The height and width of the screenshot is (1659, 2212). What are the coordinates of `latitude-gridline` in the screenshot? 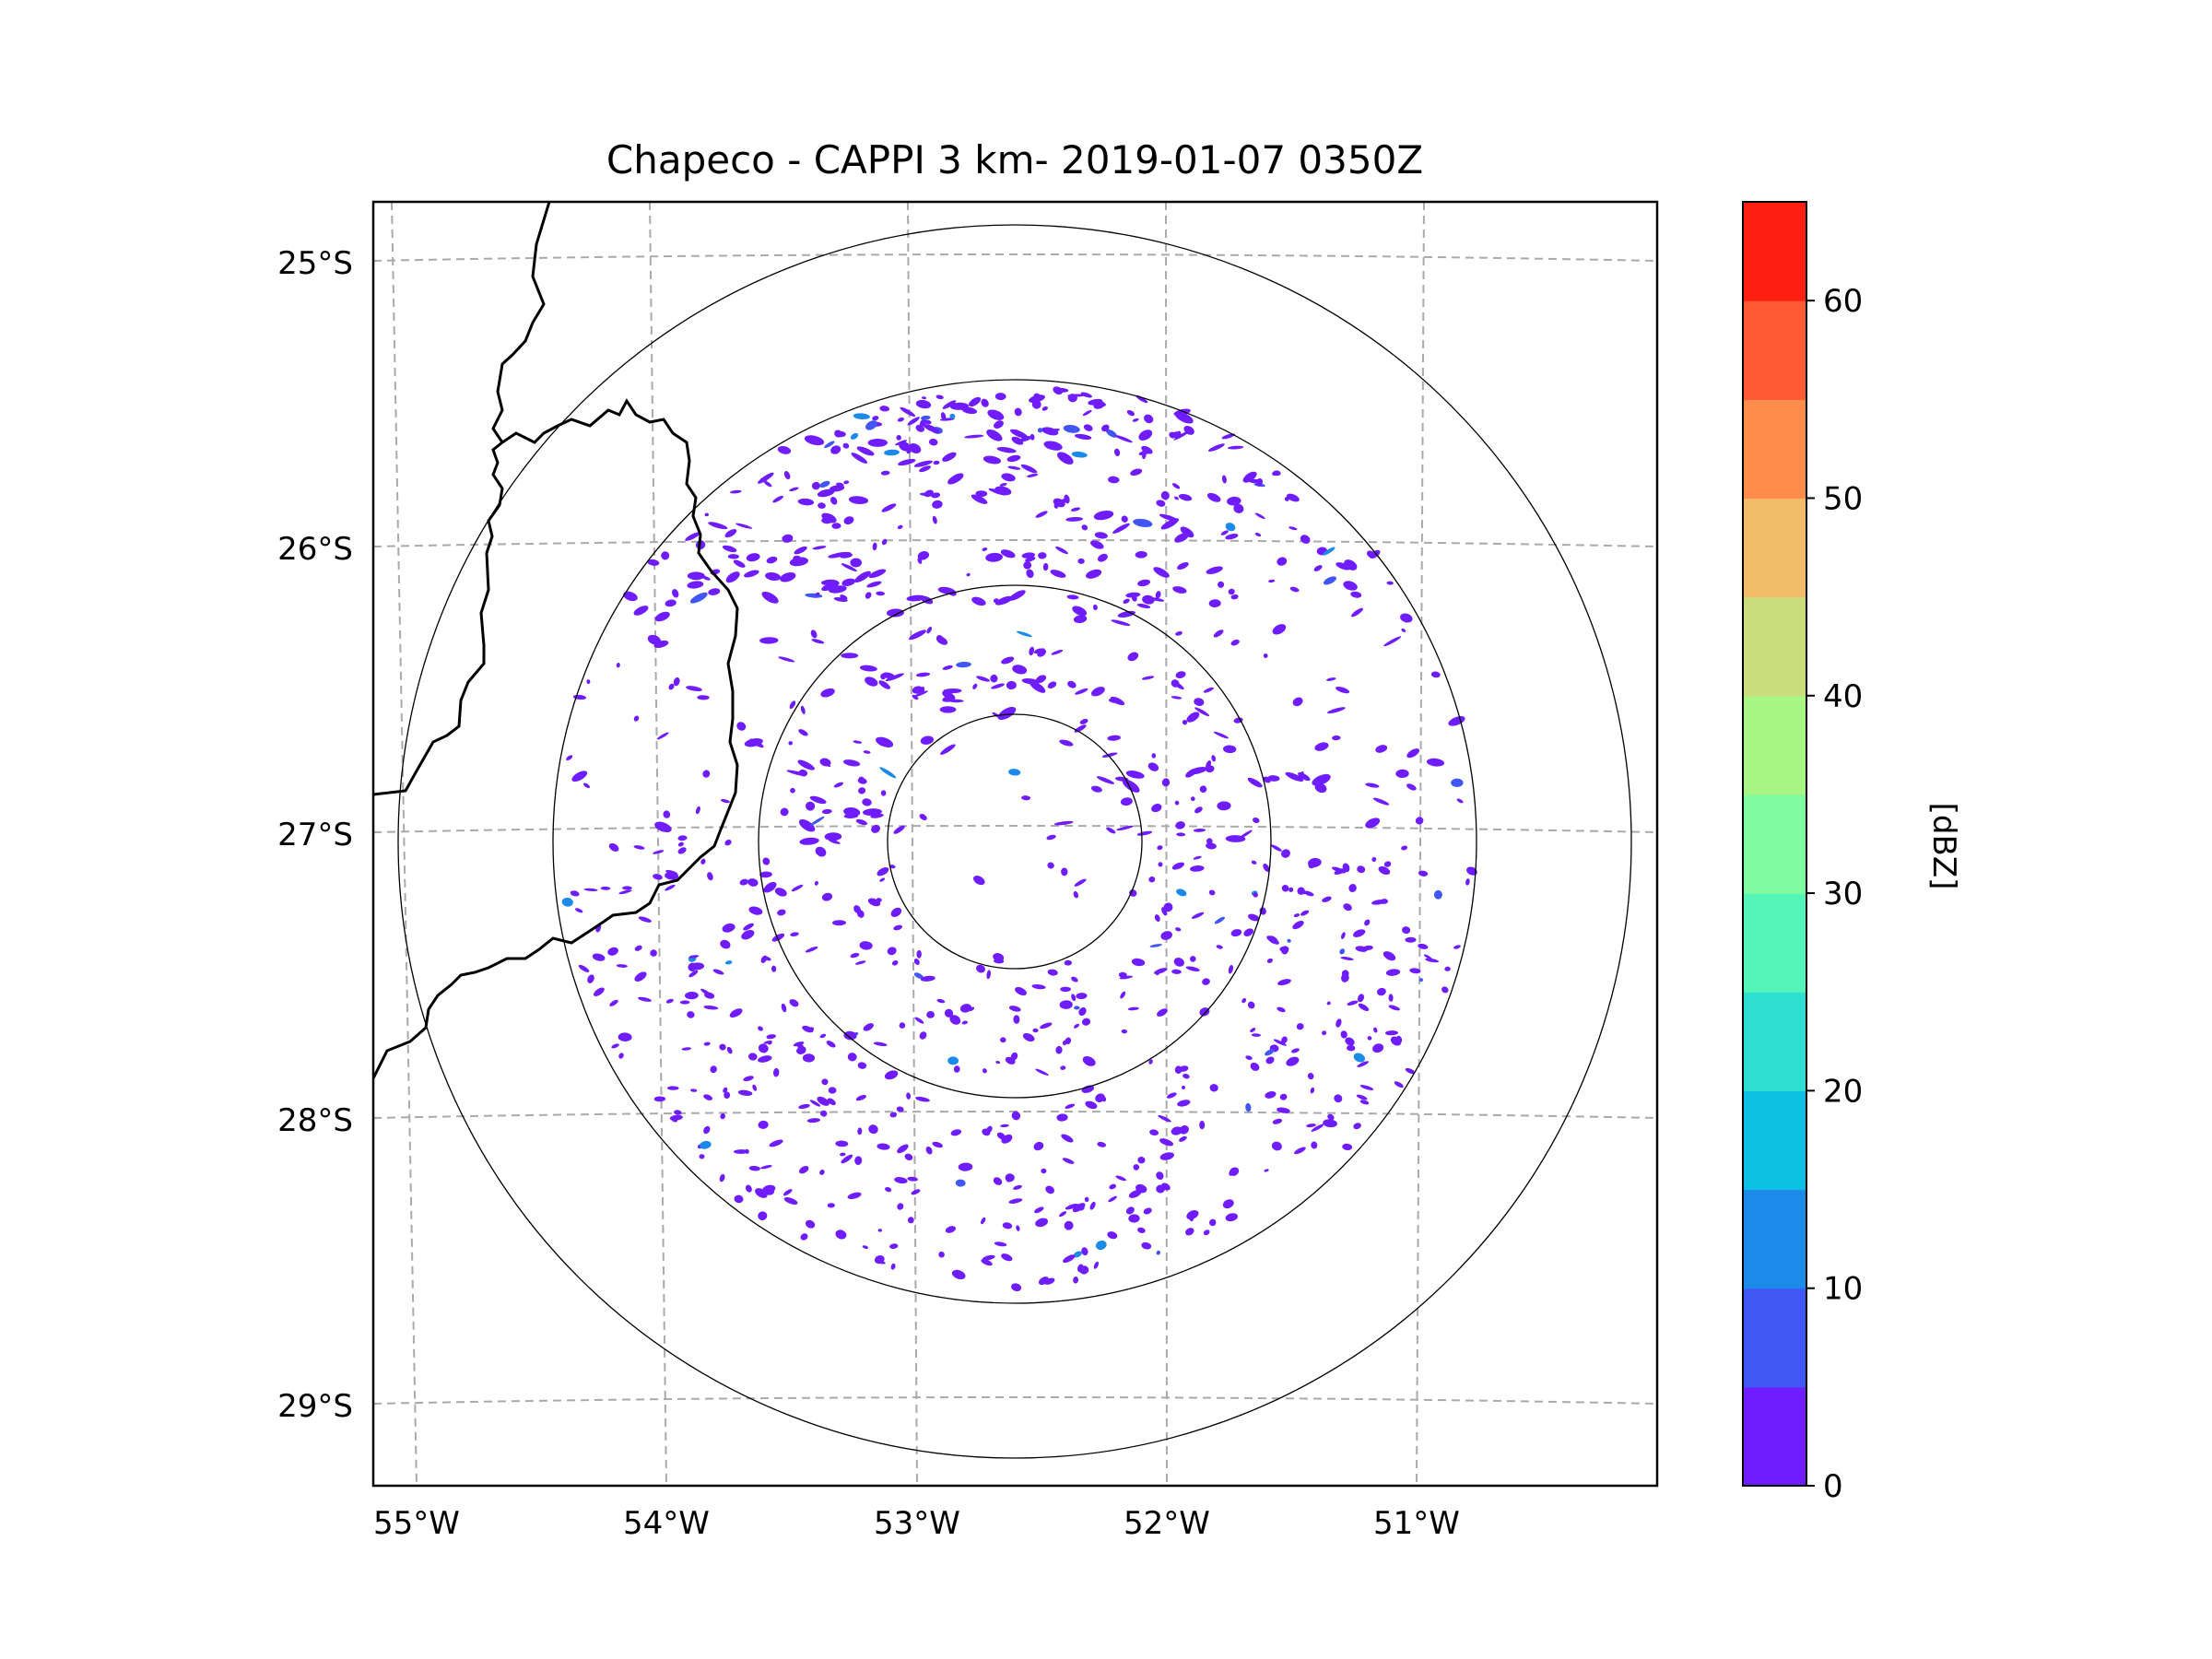 It's located at (1015, 829).